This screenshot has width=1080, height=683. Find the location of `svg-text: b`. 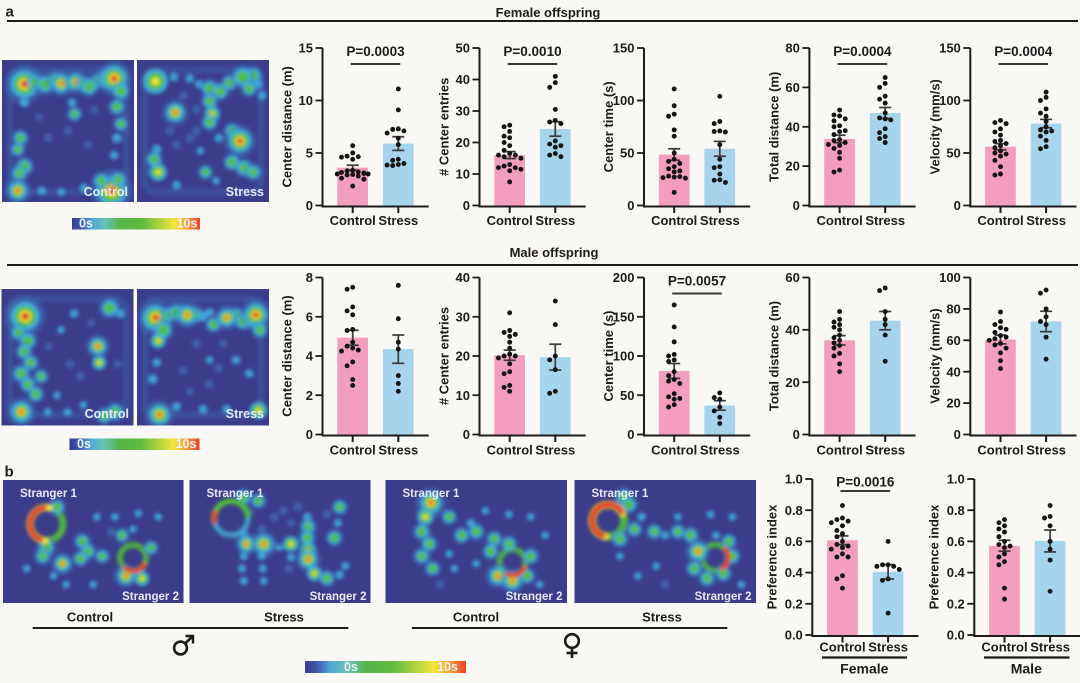

svg-text: b is located at coordinates (9, 472).